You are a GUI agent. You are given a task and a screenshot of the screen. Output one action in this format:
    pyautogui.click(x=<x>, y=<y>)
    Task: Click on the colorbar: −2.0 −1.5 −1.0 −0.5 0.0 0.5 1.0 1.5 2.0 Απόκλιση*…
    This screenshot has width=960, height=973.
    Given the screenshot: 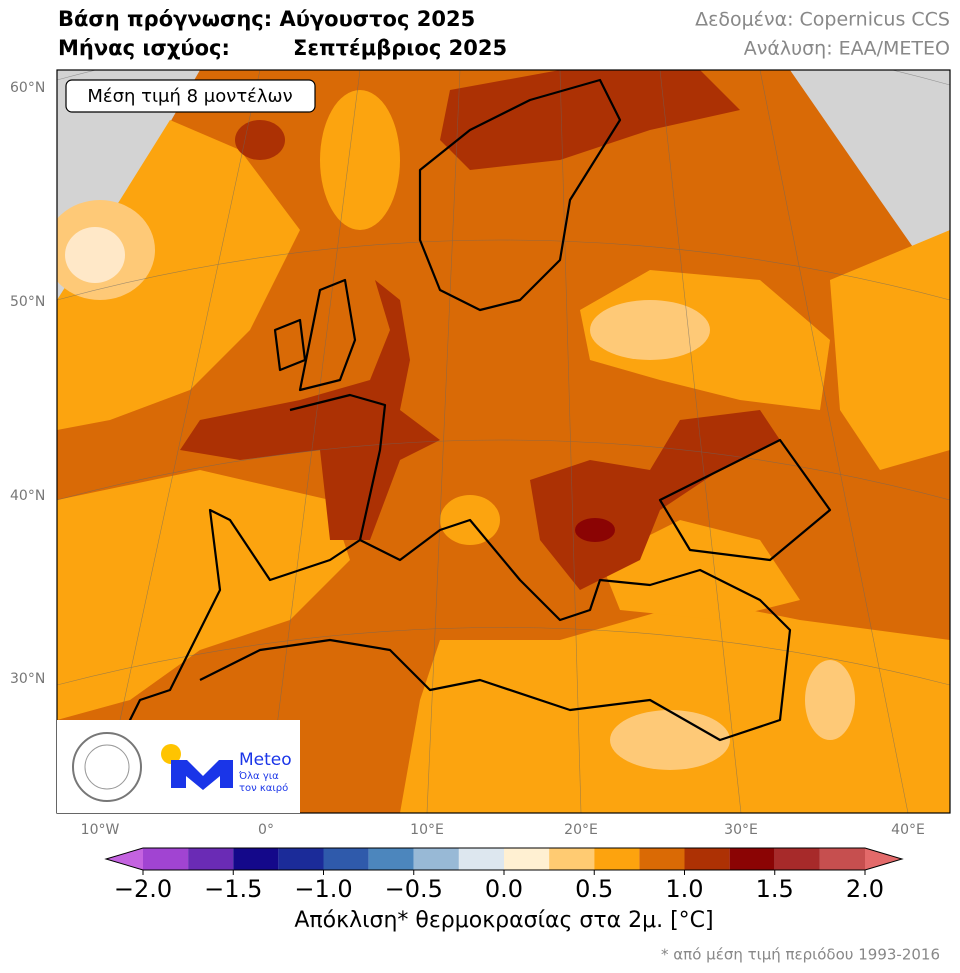 What is the action you would take?
    pyautogui.click(x=522, y=905)
    